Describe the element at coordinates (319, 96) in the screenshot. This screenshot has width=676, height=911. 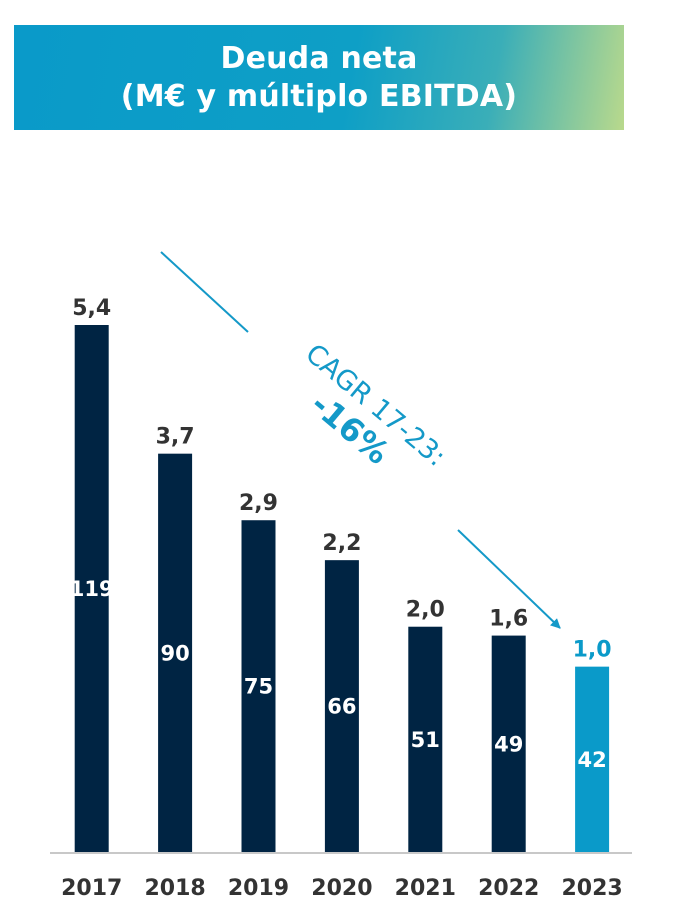
I see `chart-subtitle: (M€ y múltiplo EBITDA)` at that location.